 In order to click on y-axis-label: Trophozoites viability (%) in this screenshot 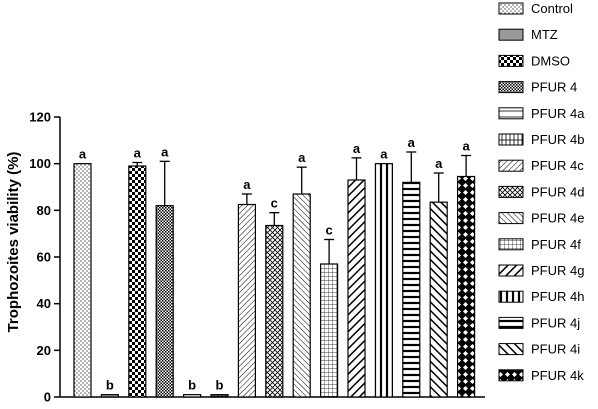, I will do `click(13, 242)`.